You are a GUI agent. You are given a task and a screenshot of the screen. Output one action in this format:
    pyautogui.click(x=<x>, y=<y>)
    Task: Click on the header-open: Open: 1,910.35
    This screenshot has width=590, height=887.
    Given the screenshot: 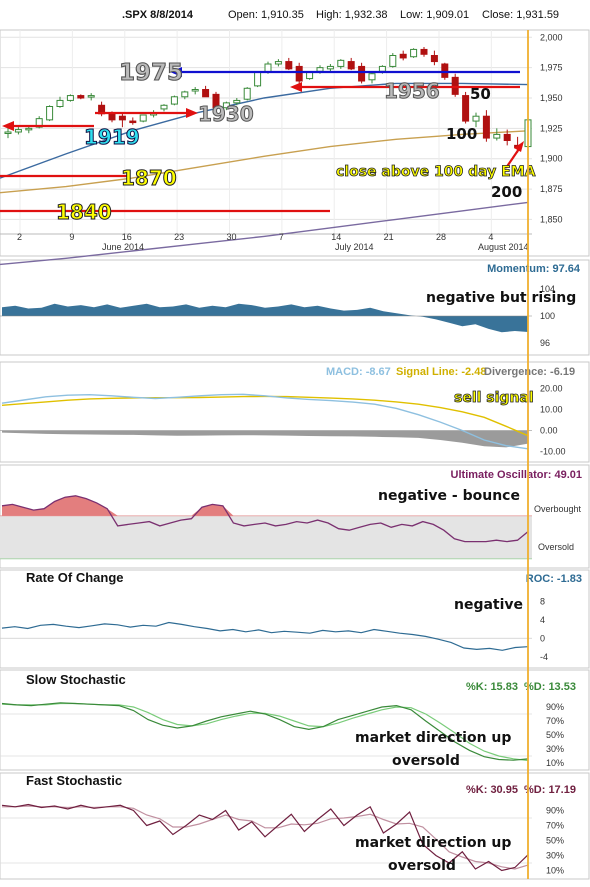 What is the action you would take?
    pyautogui.click(x=266, y=15)
    